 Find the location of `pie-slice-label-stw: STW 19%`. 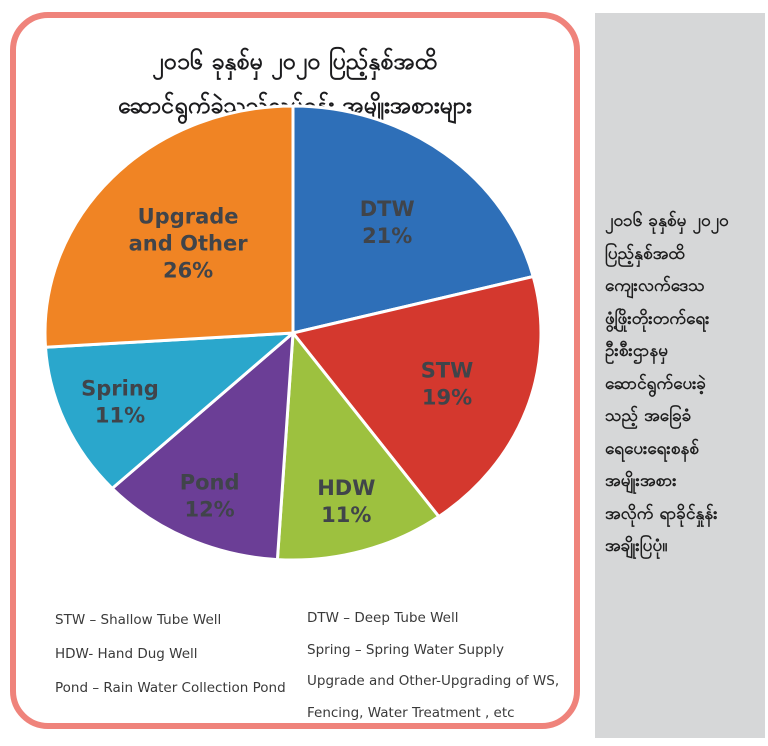

pie-slice-label-stw: STW 19% is located at coordinates (447, 384).